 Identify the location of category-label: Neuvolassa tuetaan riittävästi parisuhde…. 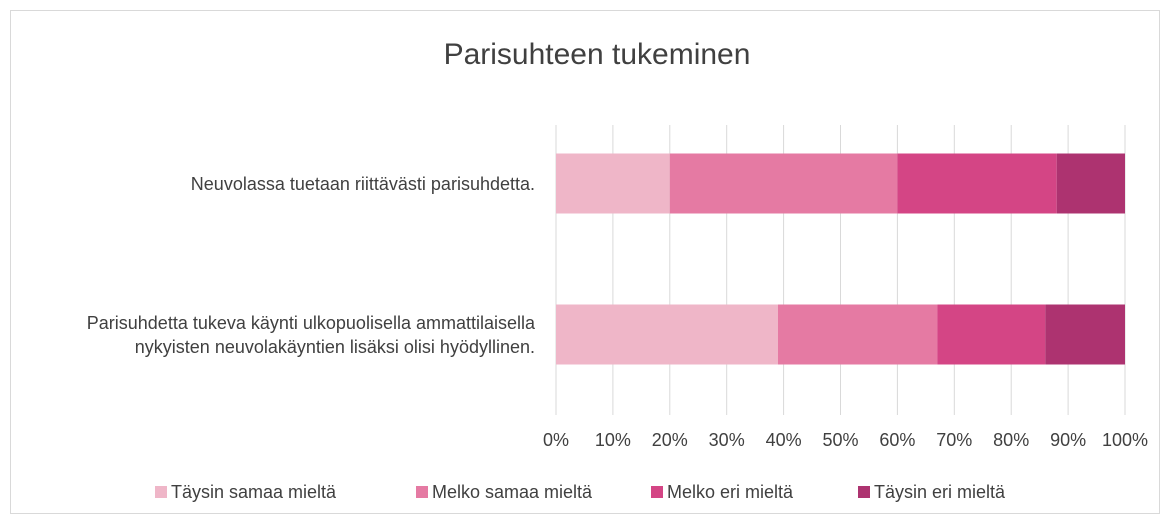
(362, 183).